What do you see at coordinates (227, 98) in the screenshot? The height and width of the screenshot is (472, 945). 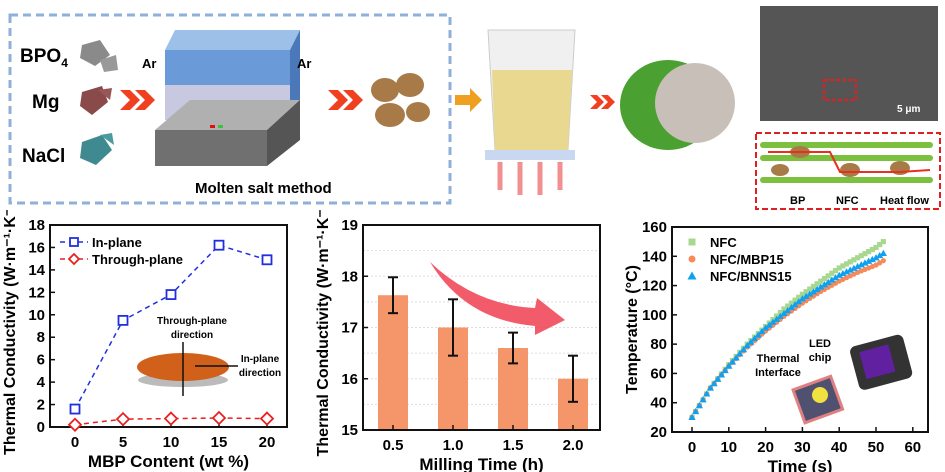 I see `furnace-icon` at bounding box center [227, 98].